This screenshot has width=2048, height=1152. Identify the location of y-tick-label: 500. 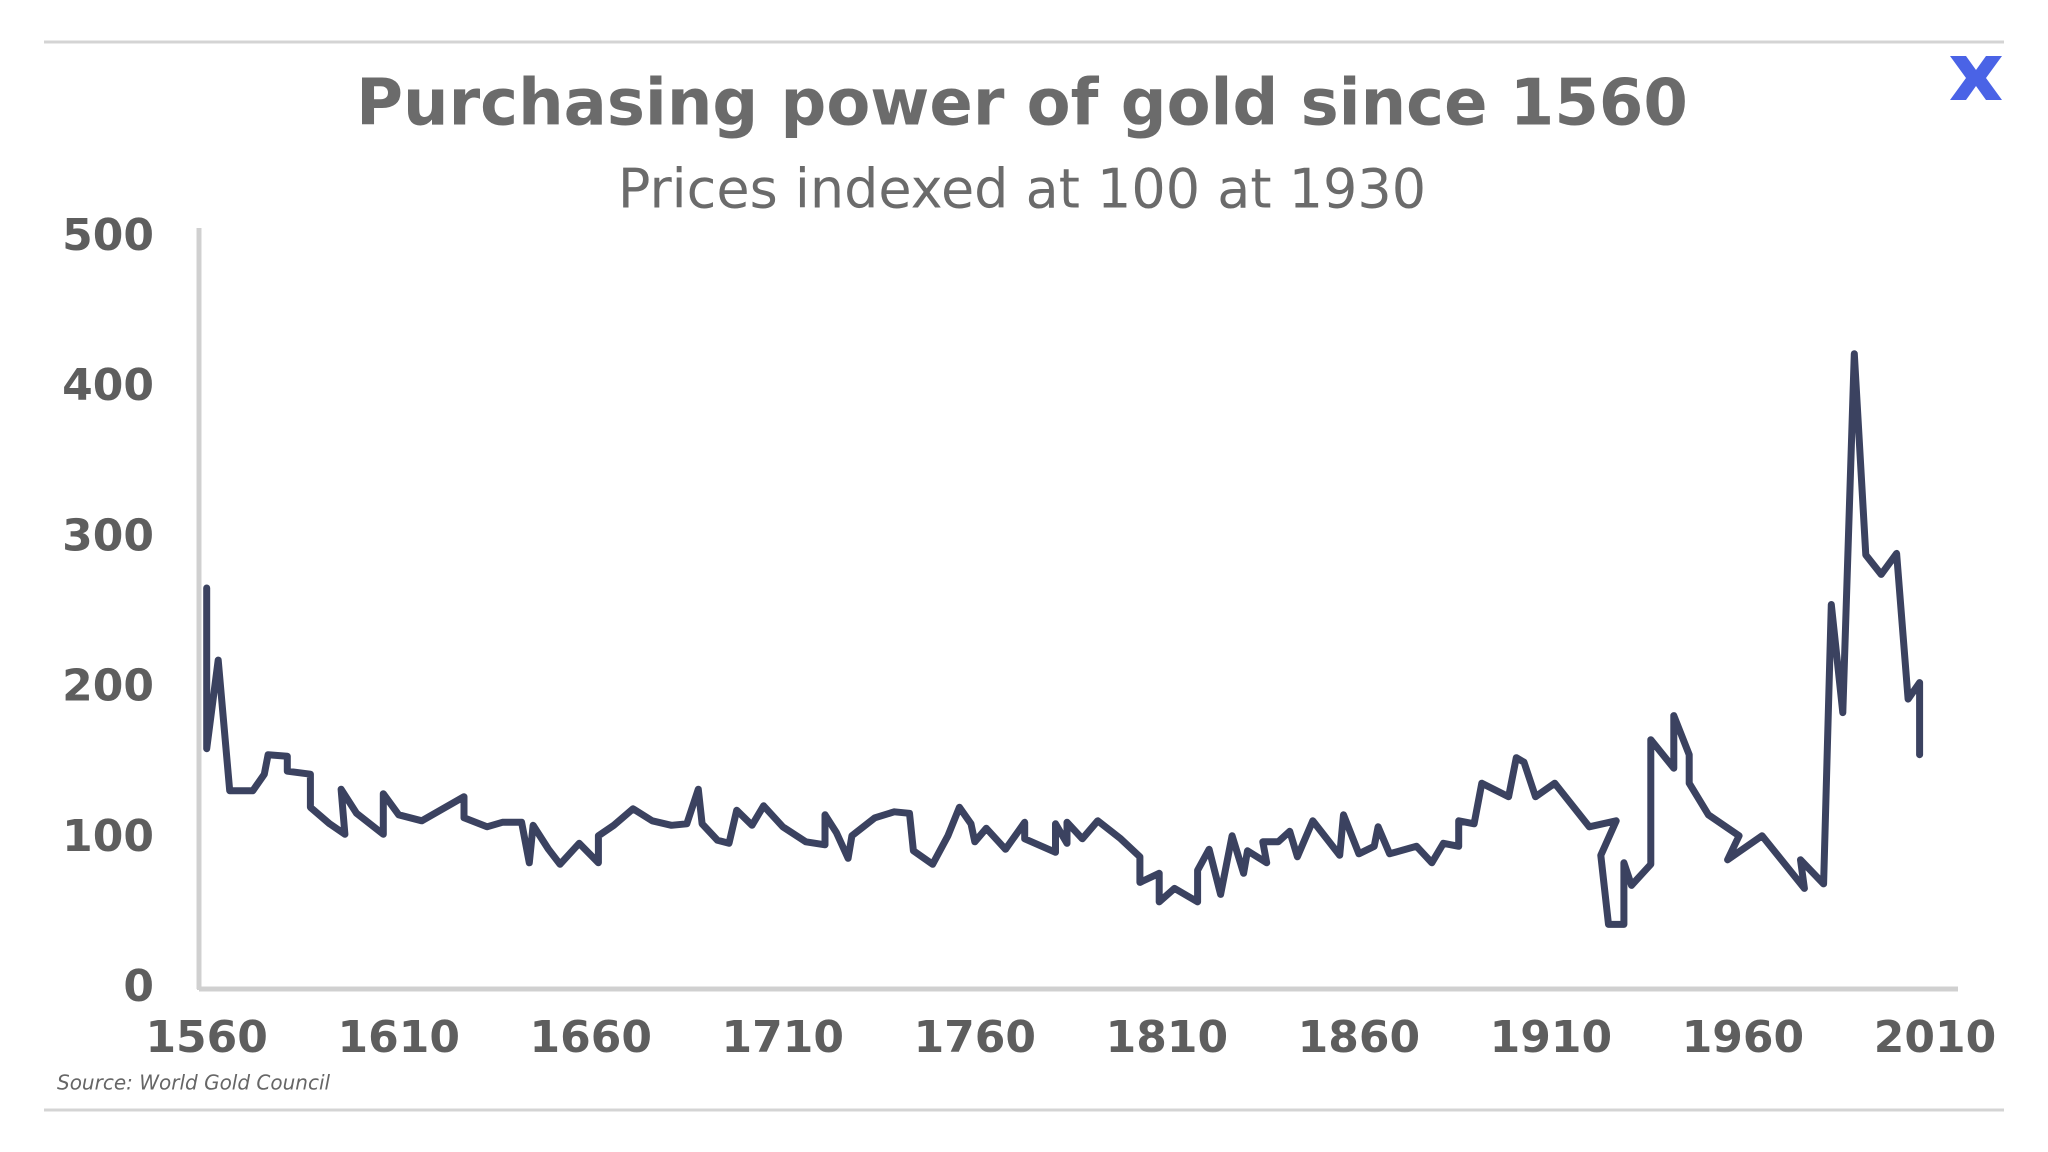
(108, 235).